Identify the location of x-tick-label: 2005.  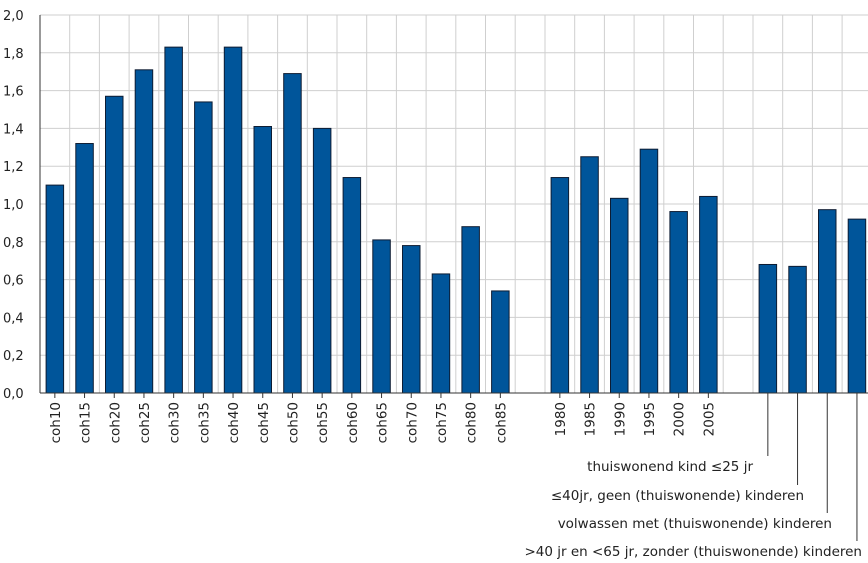
(709, 419).